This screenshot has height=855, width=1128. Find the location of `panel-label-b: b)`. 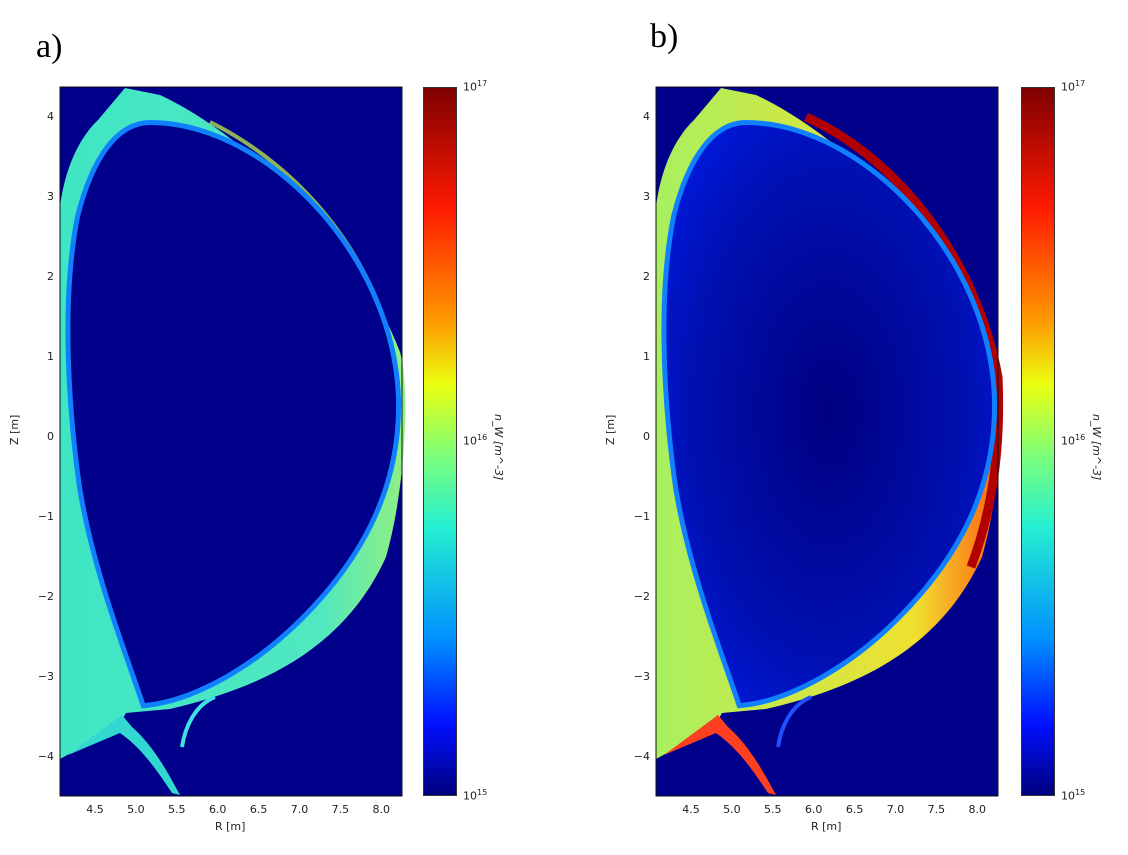

panel-label-b: b) is located at coordinates (664, 36).